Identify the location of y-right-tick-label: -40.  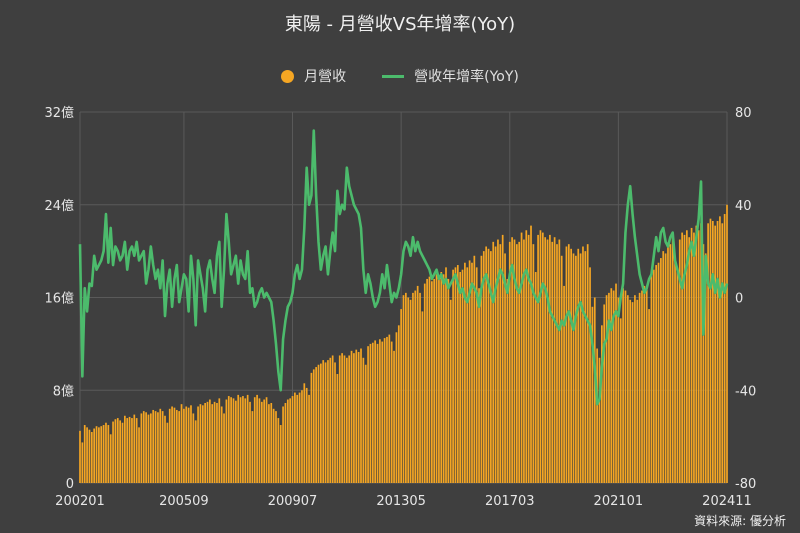
(745, 391).